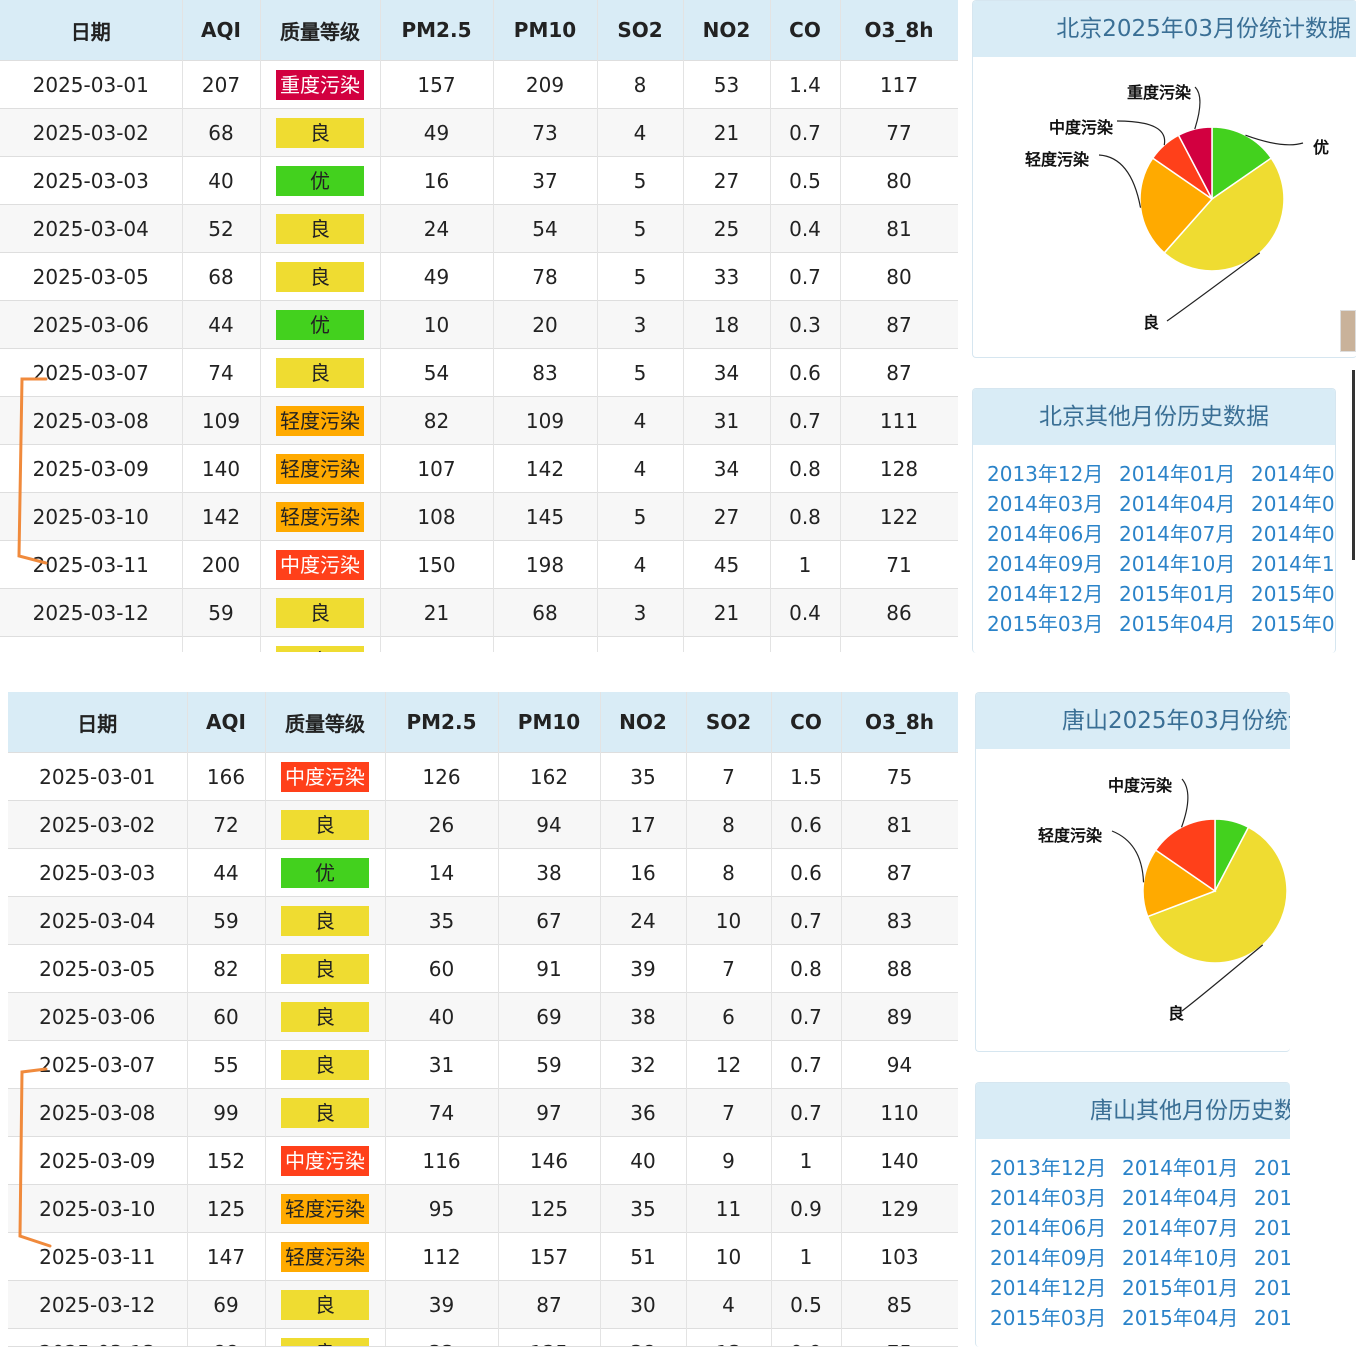  What do you see at coordinates (1159, 92) in the screenshot?
I see `pie-slice-label: 重度污染` at bounding box center [1159, 92].